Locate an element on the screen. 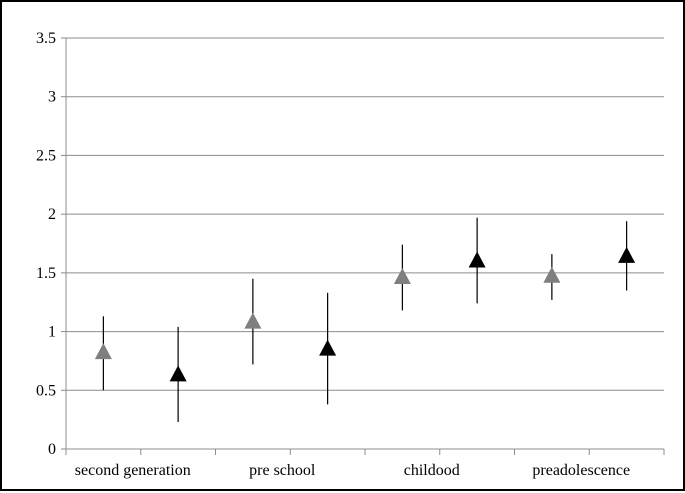  y-tick-label: 1.5 is located at coordinates (46, 273).